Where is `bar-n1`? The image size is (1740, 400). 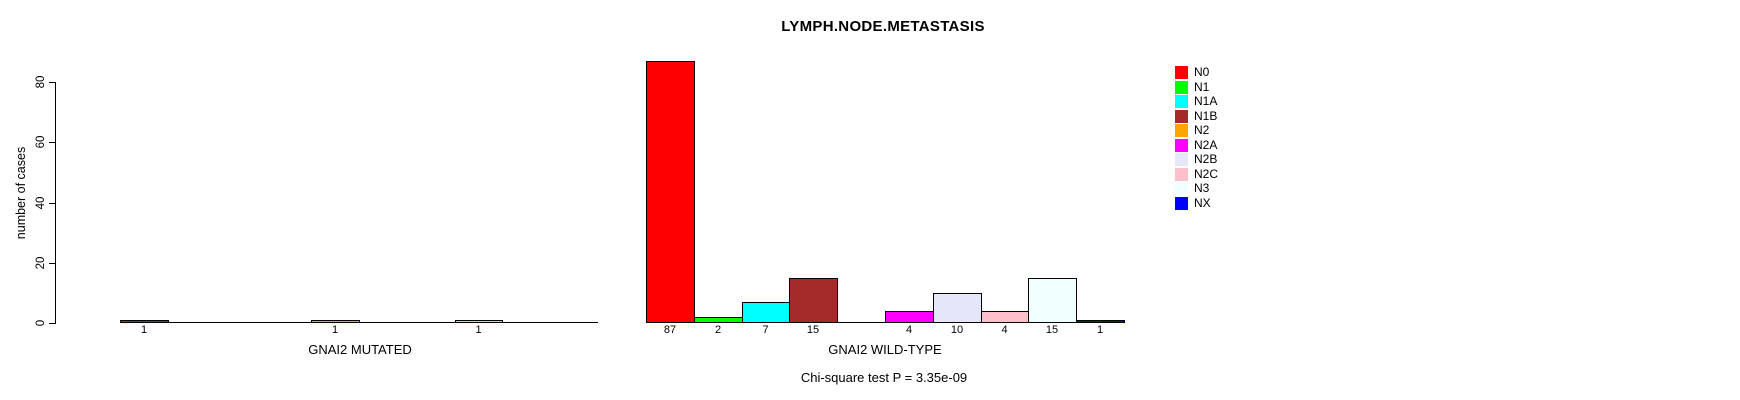
bar-n1 is located at coordinates (718, 320).